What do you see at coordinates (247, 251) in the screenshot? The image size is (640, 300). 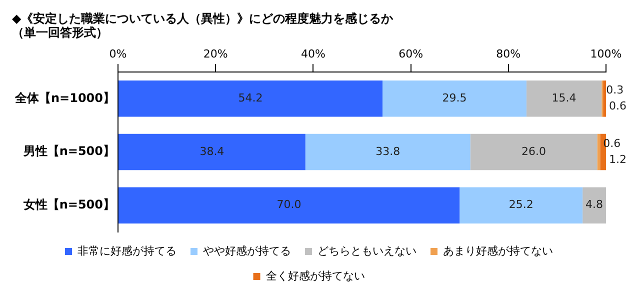 I see `legend-label: やや好感が持てる` at bounding box center [247, 251].